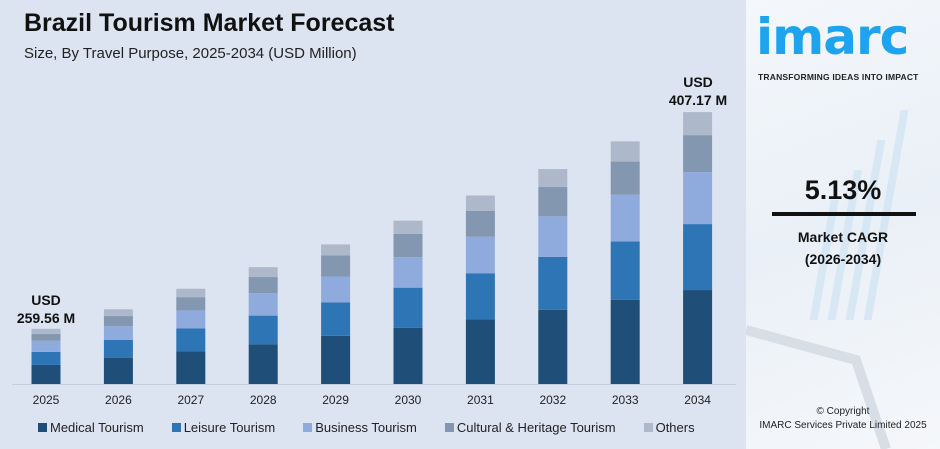 The image size is (940, 449). I want to click on bar-segment-2030-business-tourism, so click(408, 272).